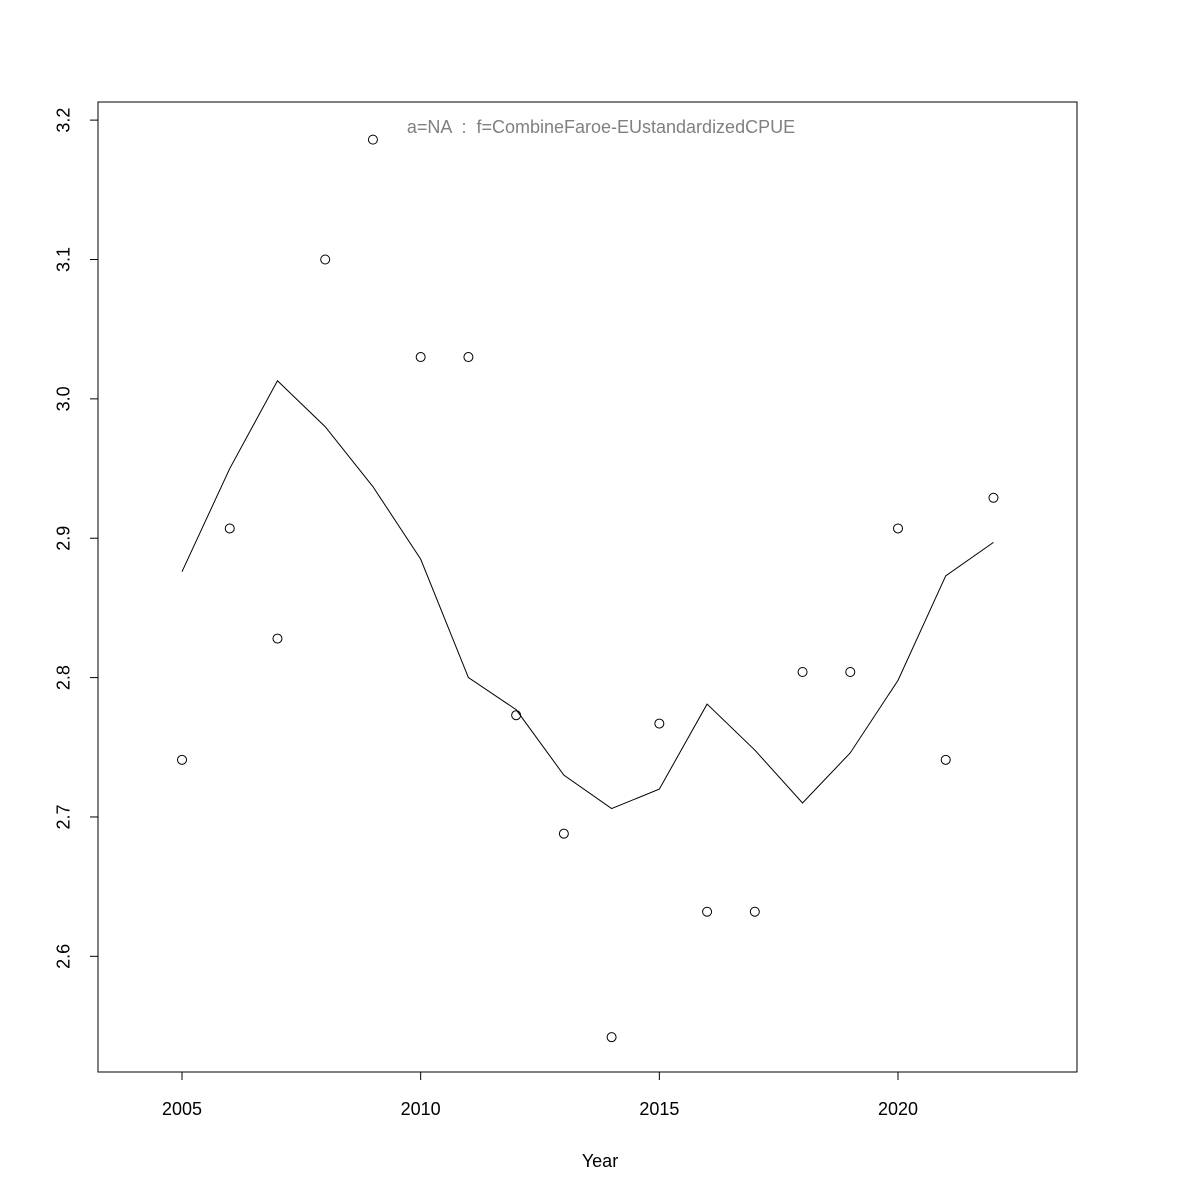  I want to click on x-tick-label: 2005, so click(182, 1109).